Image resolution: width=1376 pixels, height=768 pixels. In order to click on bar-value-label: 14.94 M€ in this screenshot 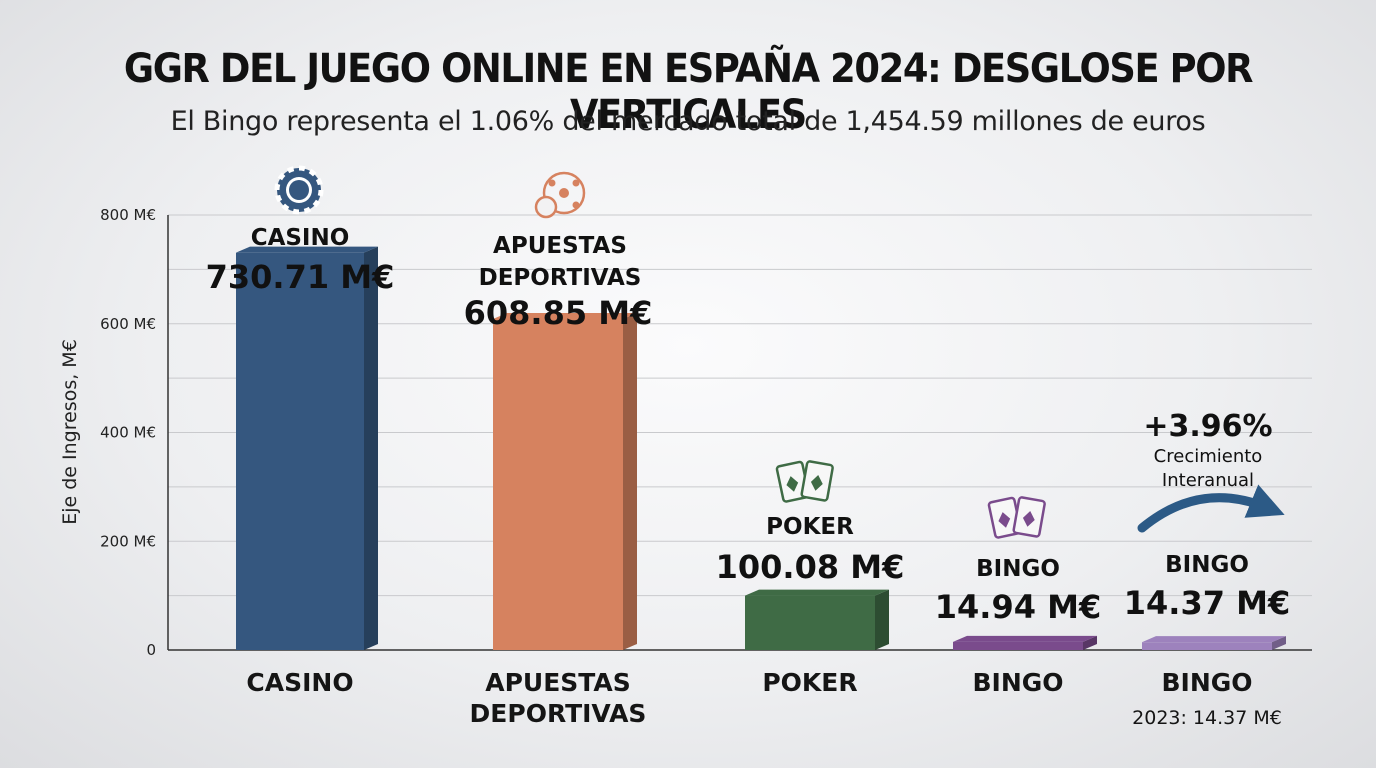, I will do `click(1018, 607)`.